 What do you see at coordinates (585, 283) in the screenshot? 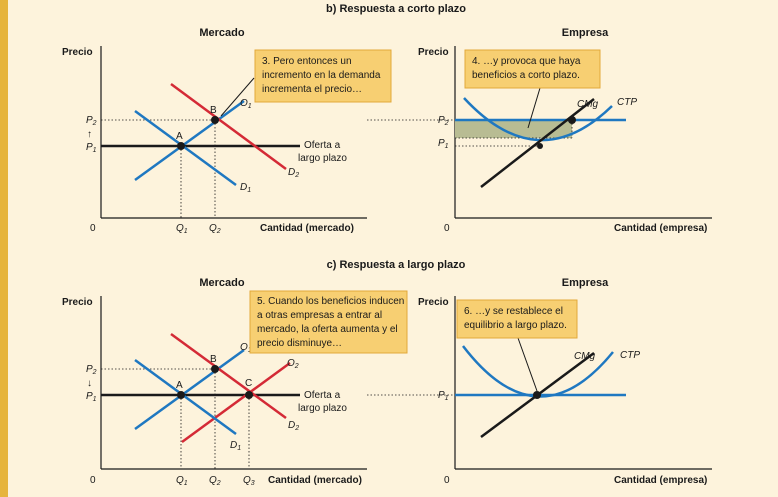
I see `firm-c-heading: Empresa` at bounding box center [585, 283].